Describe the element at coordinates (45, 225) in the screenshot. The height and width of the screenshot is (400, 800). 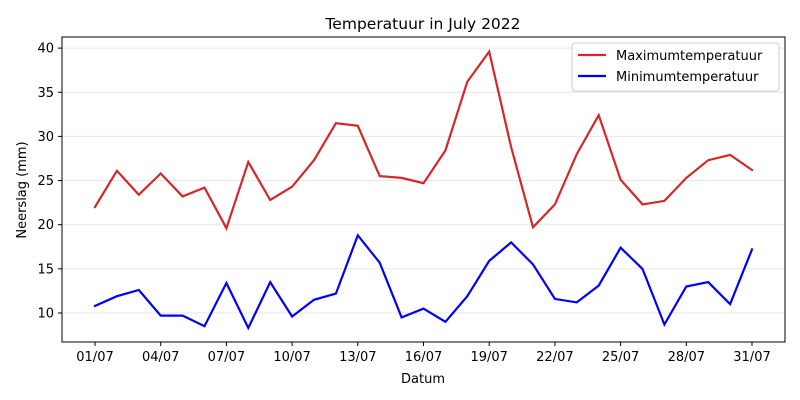
I see `y-tick-label: 20` at that location.